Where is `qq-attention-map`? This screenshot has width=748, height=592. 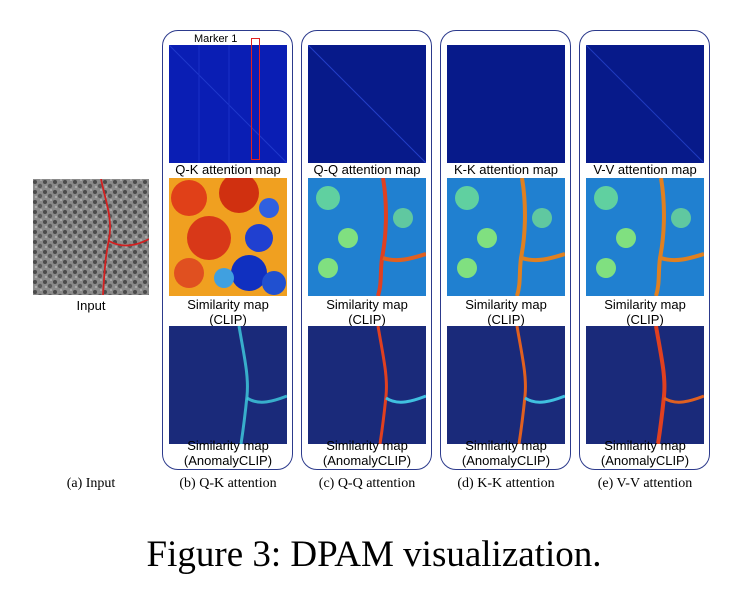
qq-attention-map is located at coordinates (367, 104).